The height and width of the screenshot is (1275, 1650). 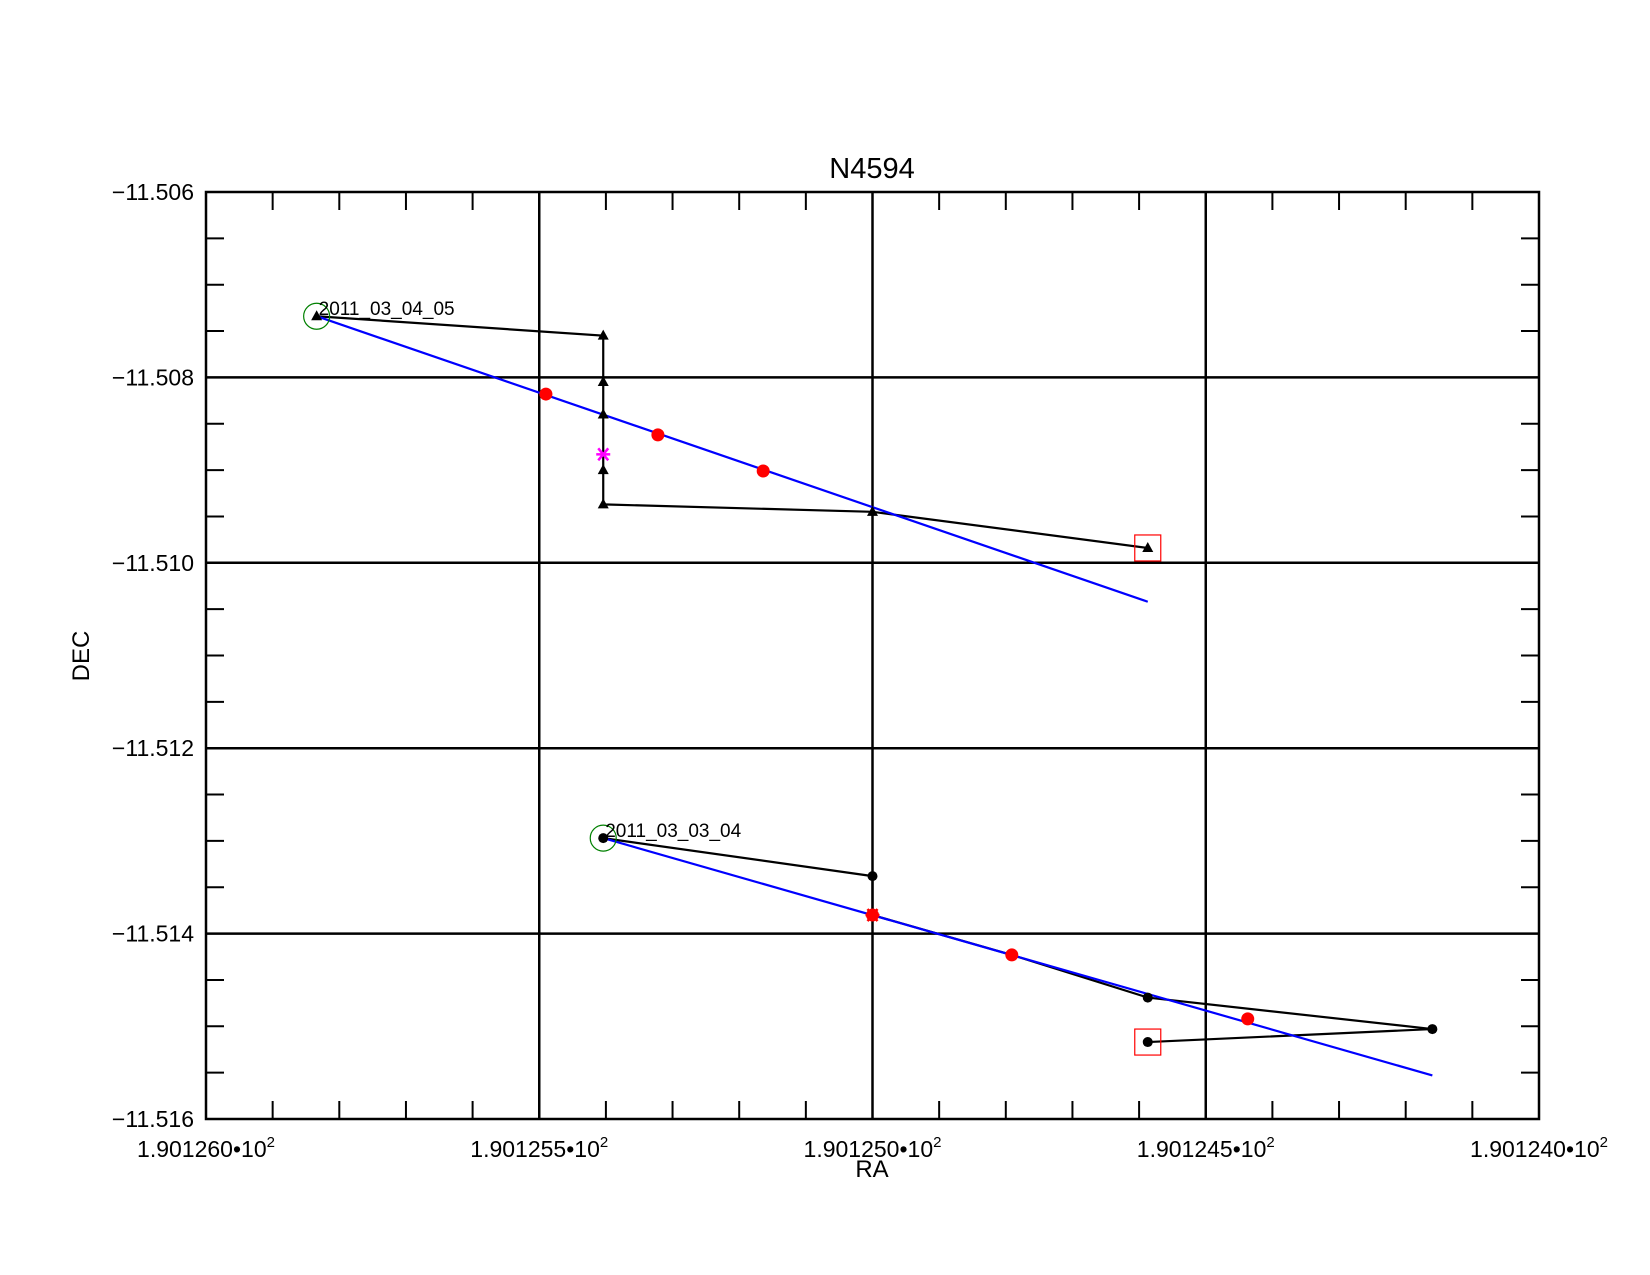 What do you see at coordinates (153, 1119) in the screenshot?
I see `y-tick-label: −11.516` at bounding box center [153, 1119].